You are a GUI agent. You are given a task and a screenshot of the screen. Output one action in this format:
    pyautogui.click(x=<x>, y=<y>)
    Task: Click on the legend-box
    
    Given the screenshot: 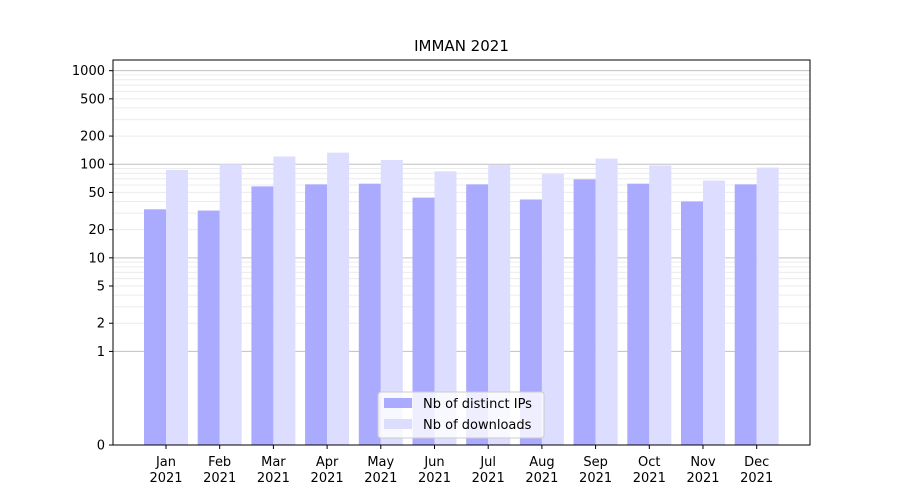 What is the action you would take?
    pyautogui.click(x=461, y=415)
    